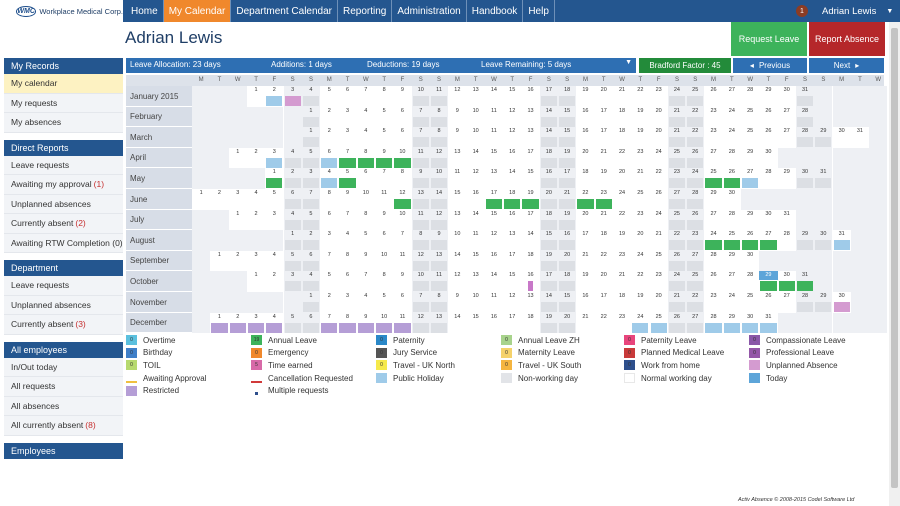  Describe the element at coordinates (63, 367) in the screenshot. I see `sidebar-item-in-out-today: In/Out today` at that location.